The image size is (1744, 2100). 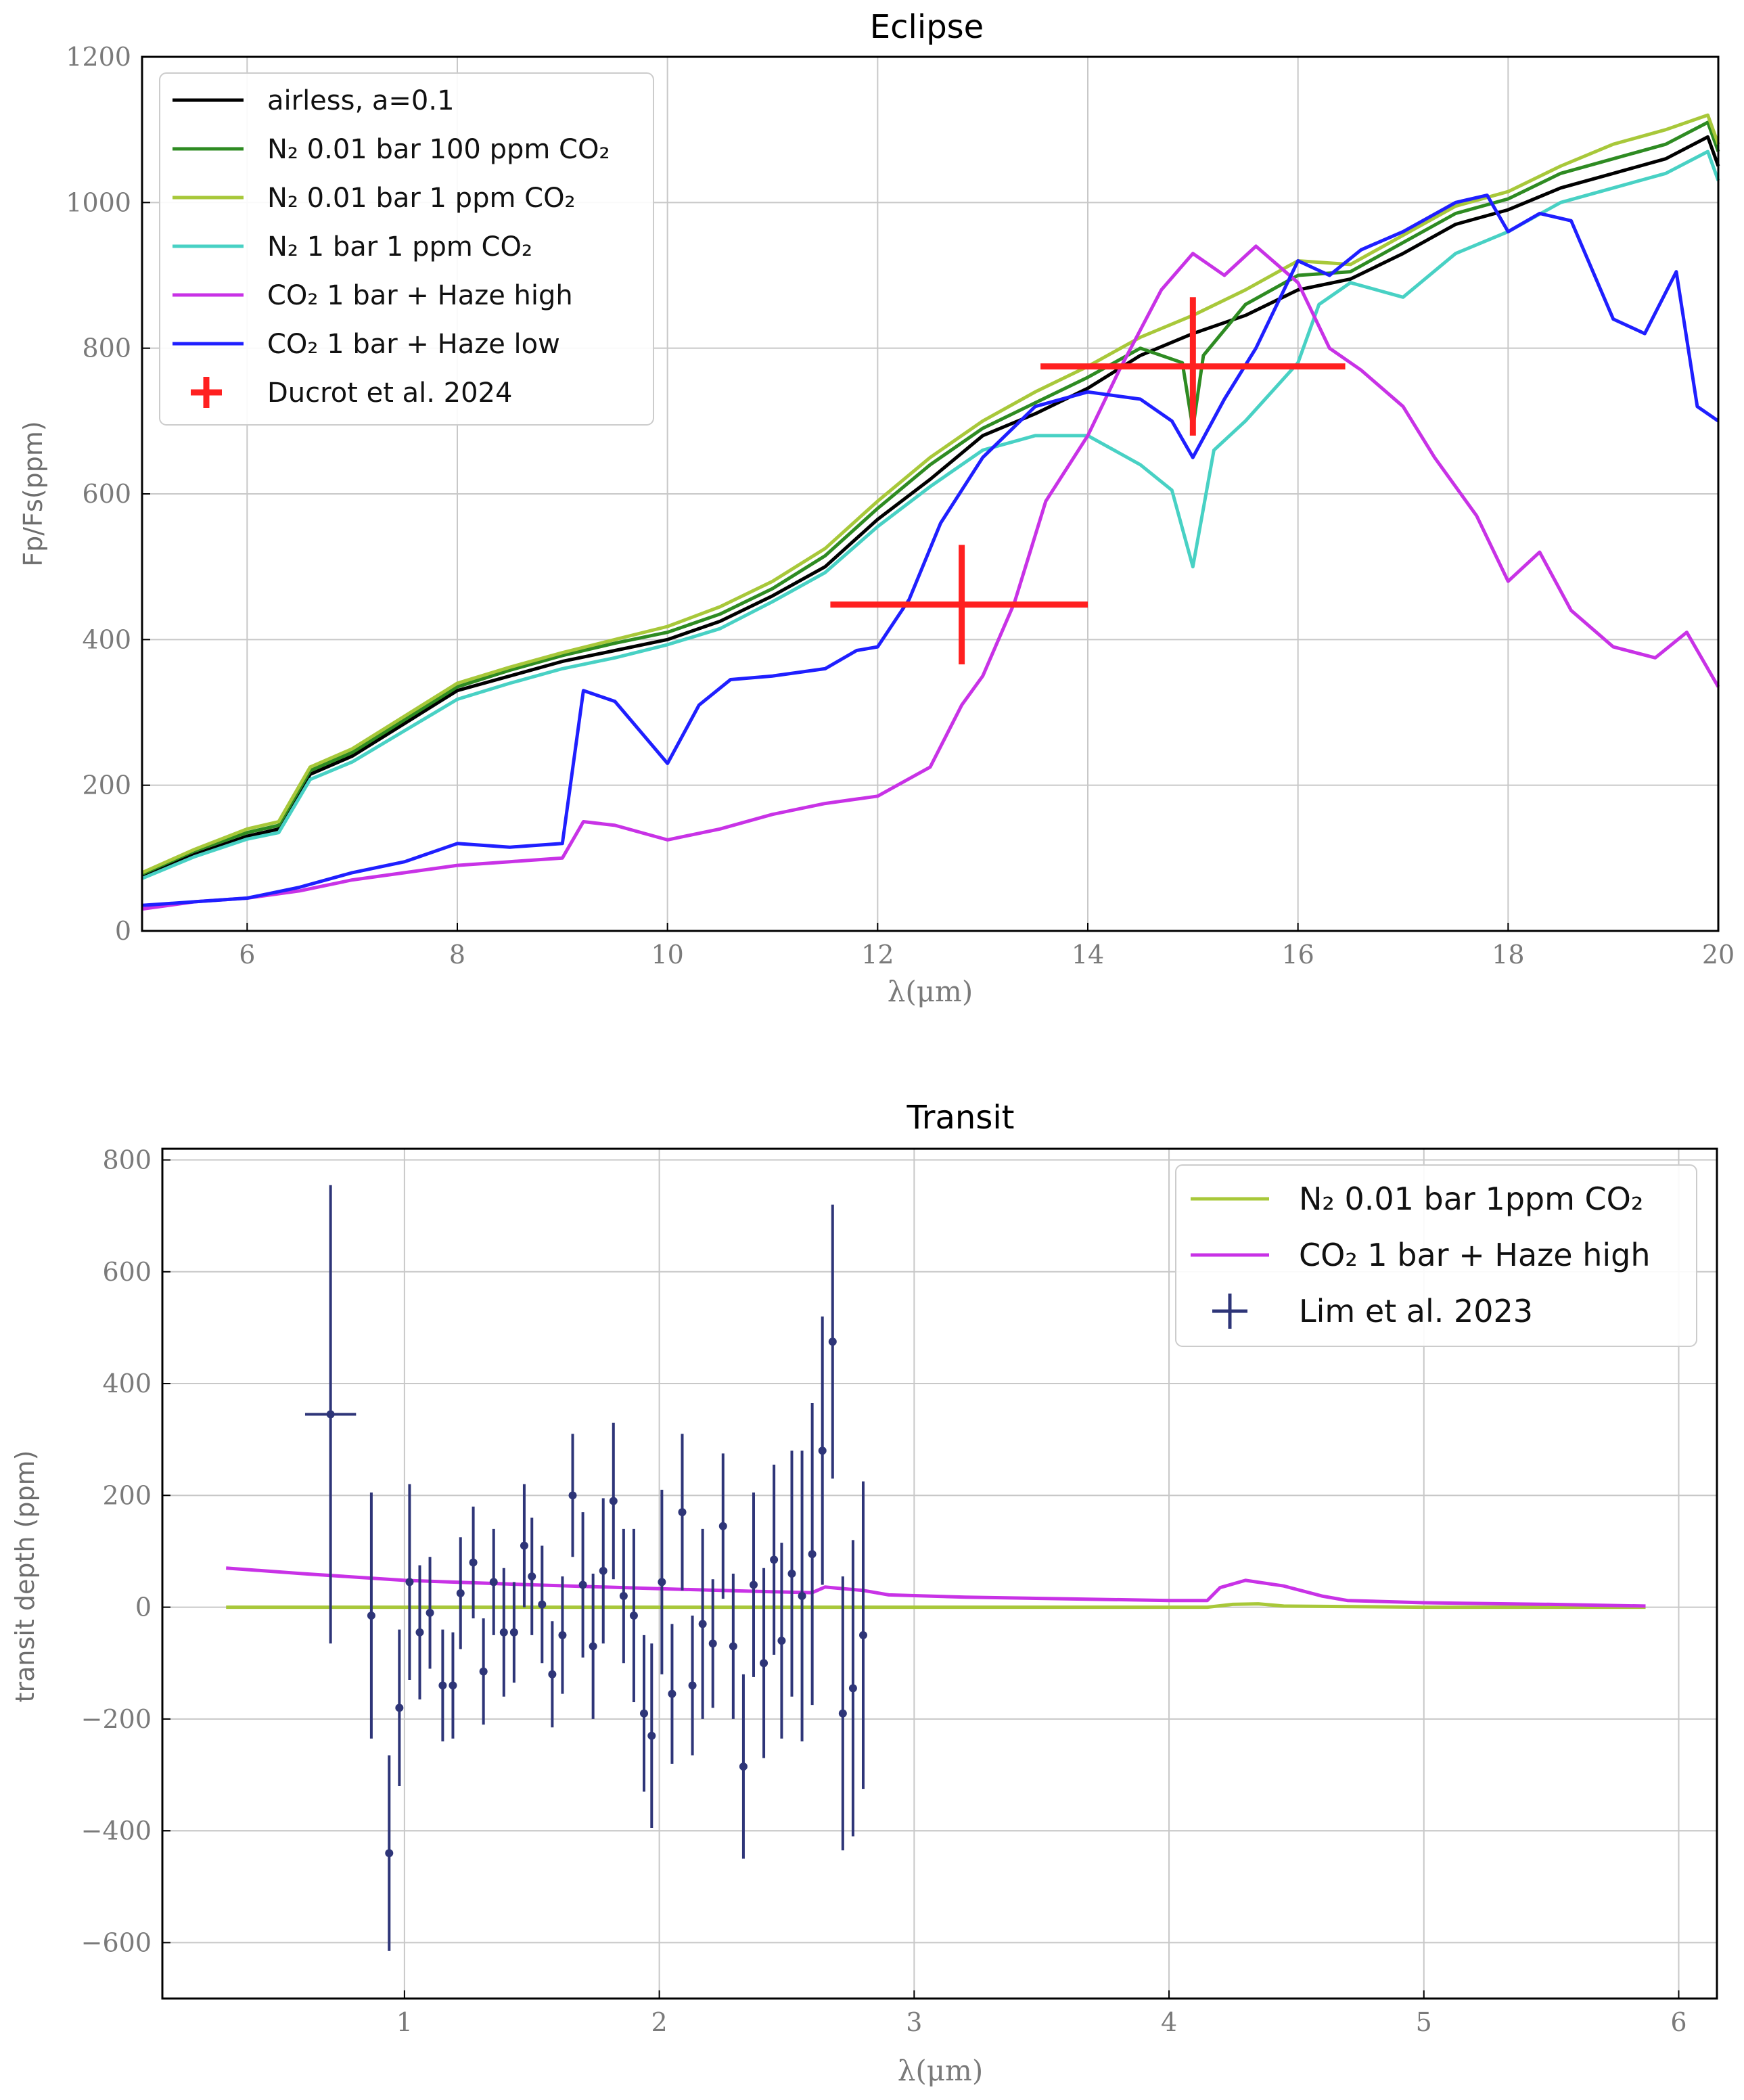 I want to click on legend-item: Ducrot et al. 2024, so click(x=352, y=393).